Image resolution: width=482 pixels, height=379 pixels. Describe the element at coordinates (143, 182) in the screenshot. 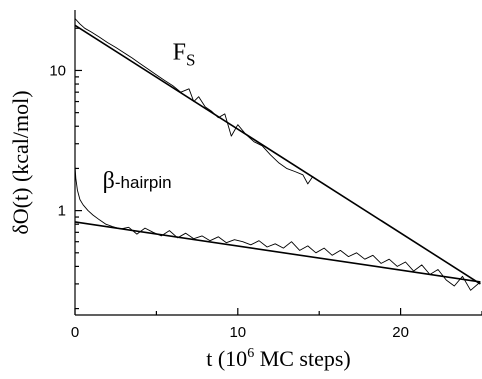

I see `annotation-beta-suffix: -hairpin` at that location.